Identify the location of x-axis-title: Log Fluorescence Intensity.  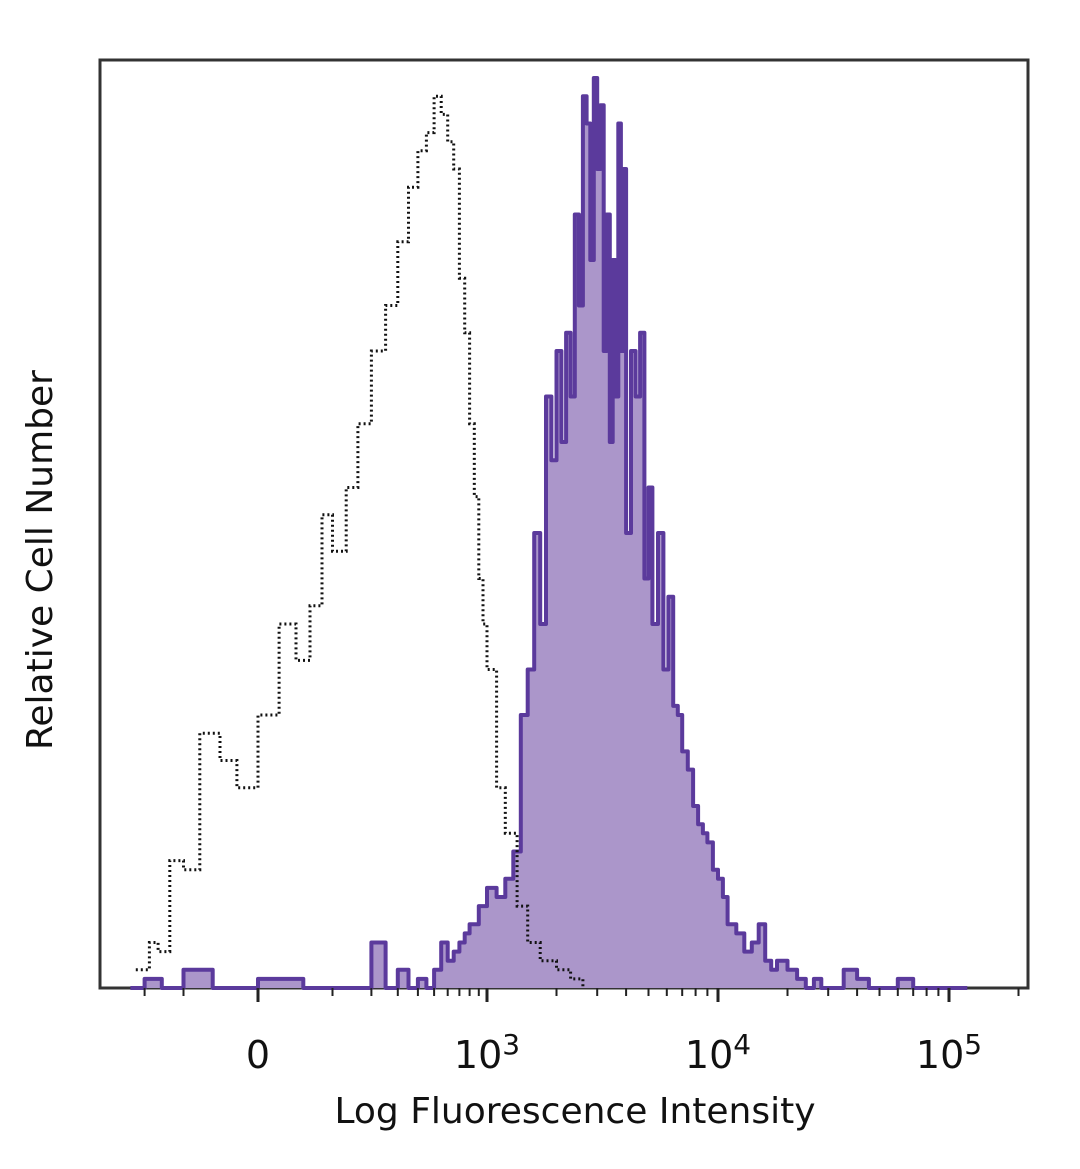
(574, 1111).